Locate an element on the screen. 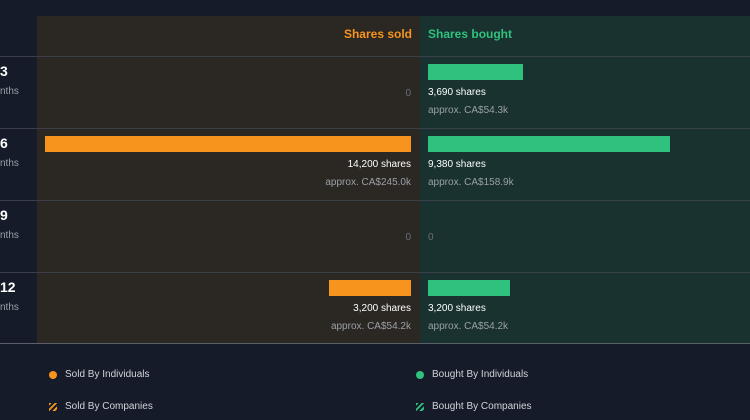 The width and height of the screenshot is (750, 420). row-period-label: 9 is located at coordinates (4, 215).